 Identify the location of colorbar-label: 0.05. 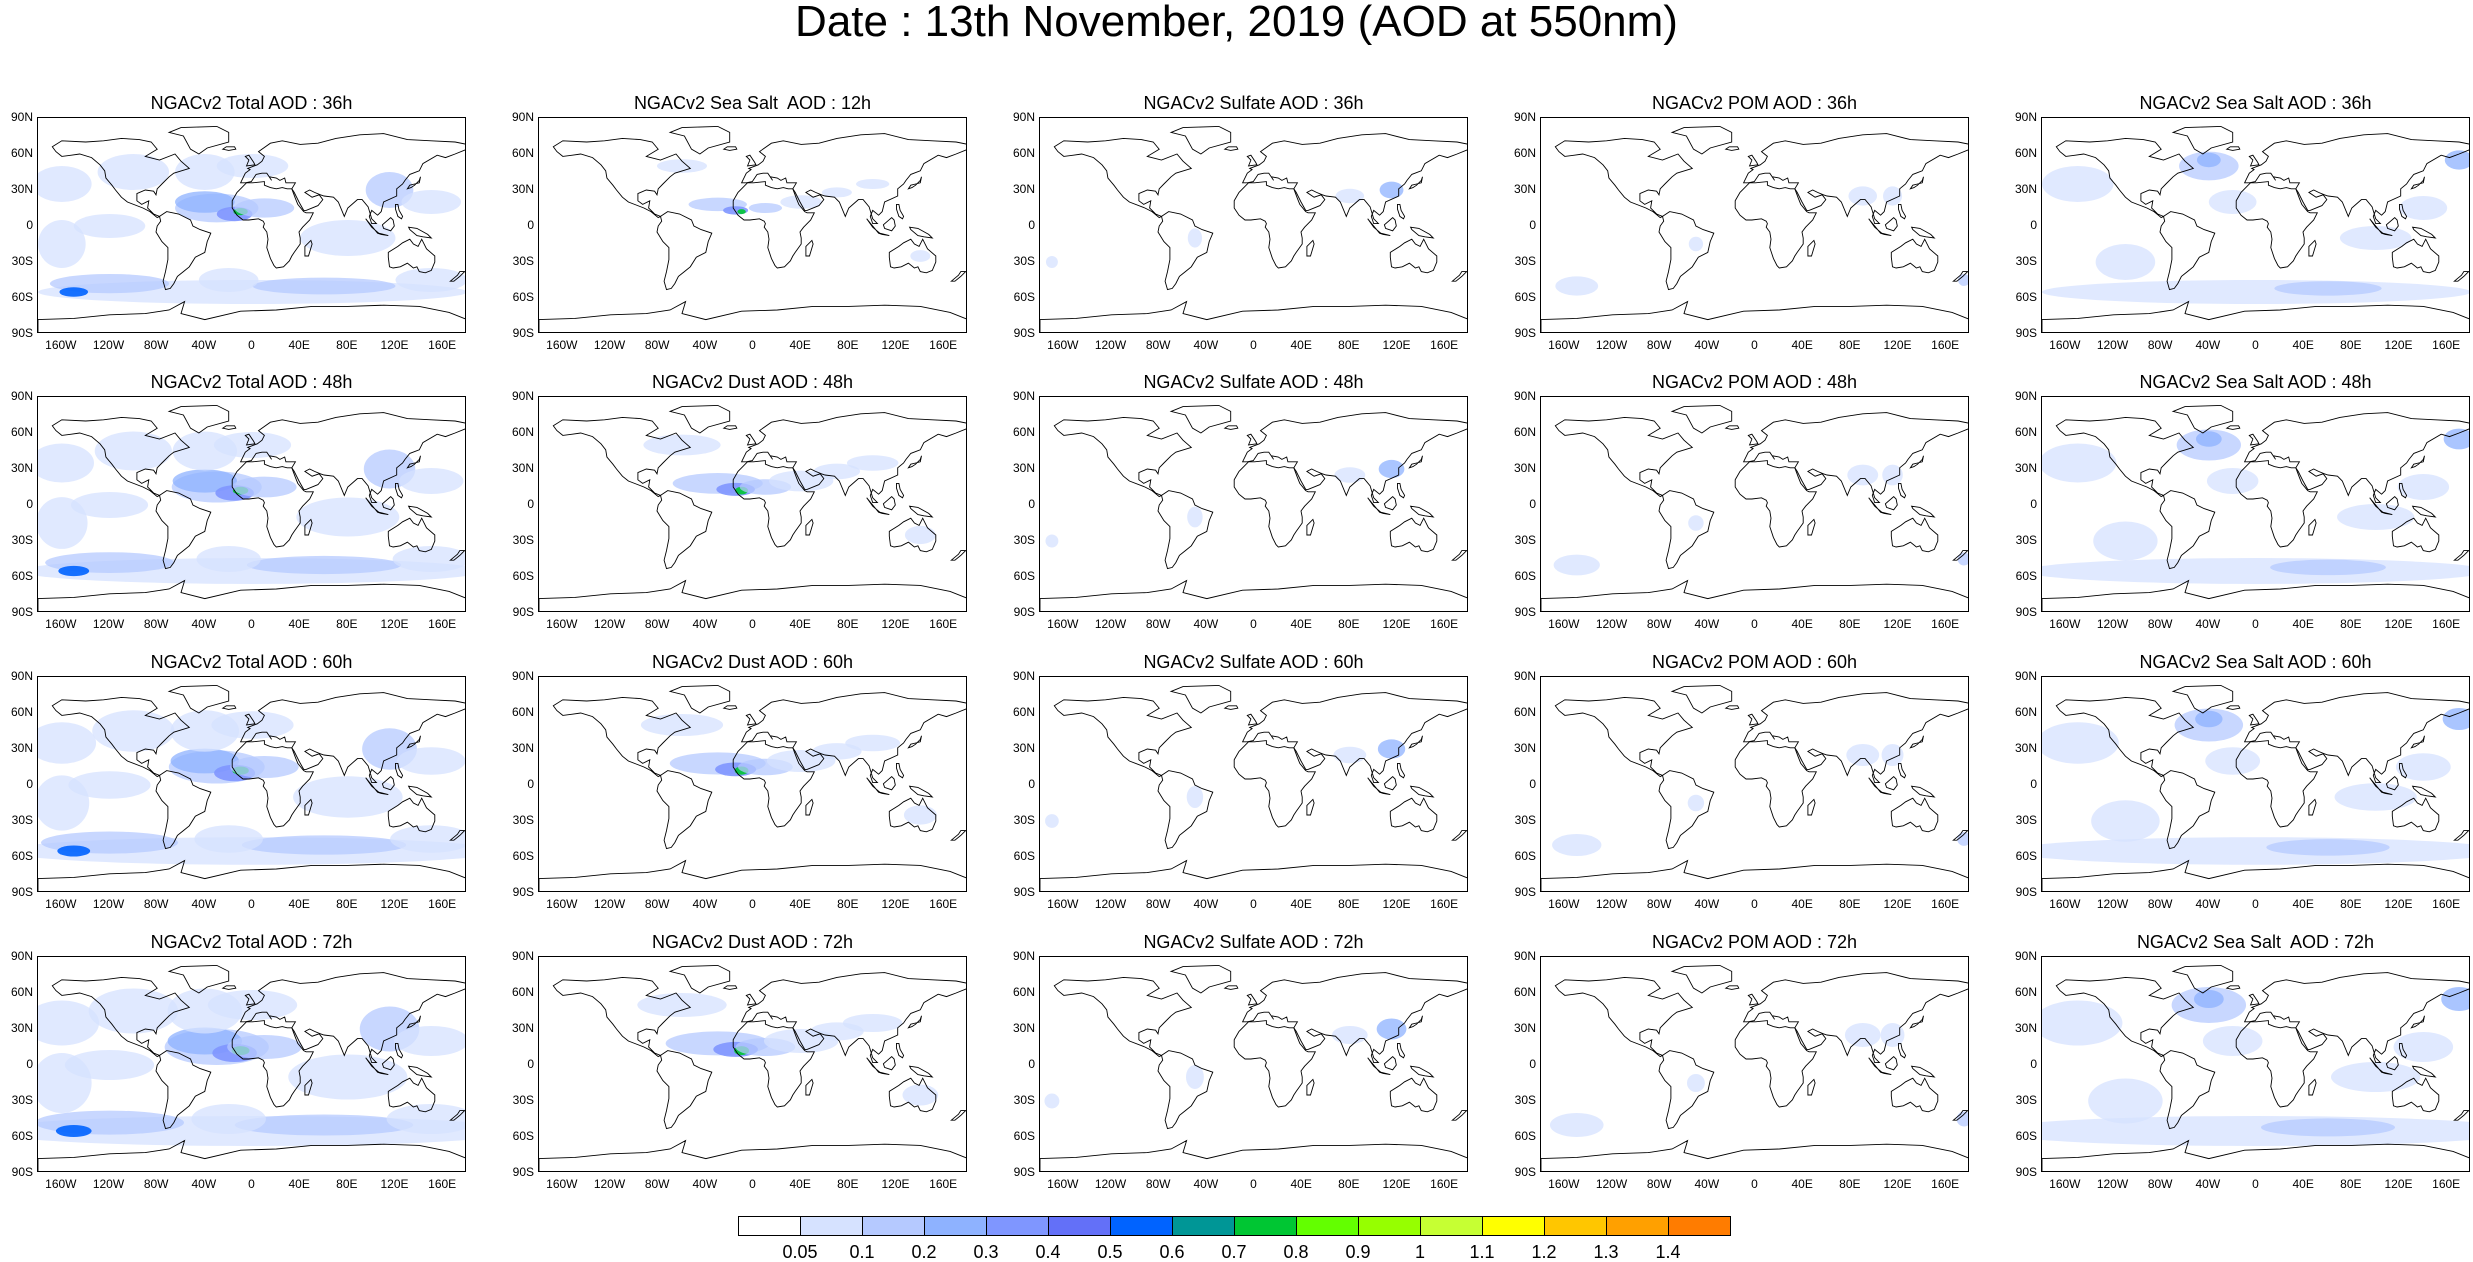
(800, 1252).